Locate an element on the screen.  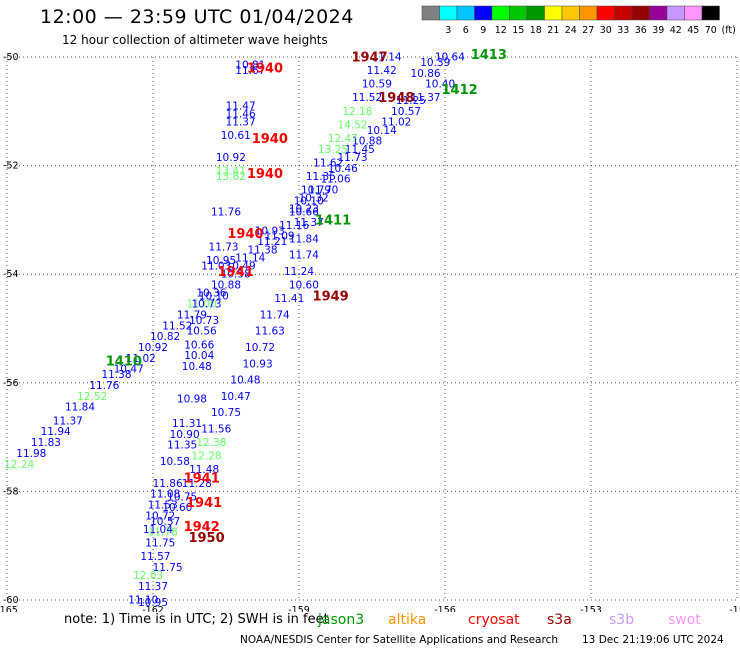
wave-height-point: 11.98 is located at coordinates (31, 454).